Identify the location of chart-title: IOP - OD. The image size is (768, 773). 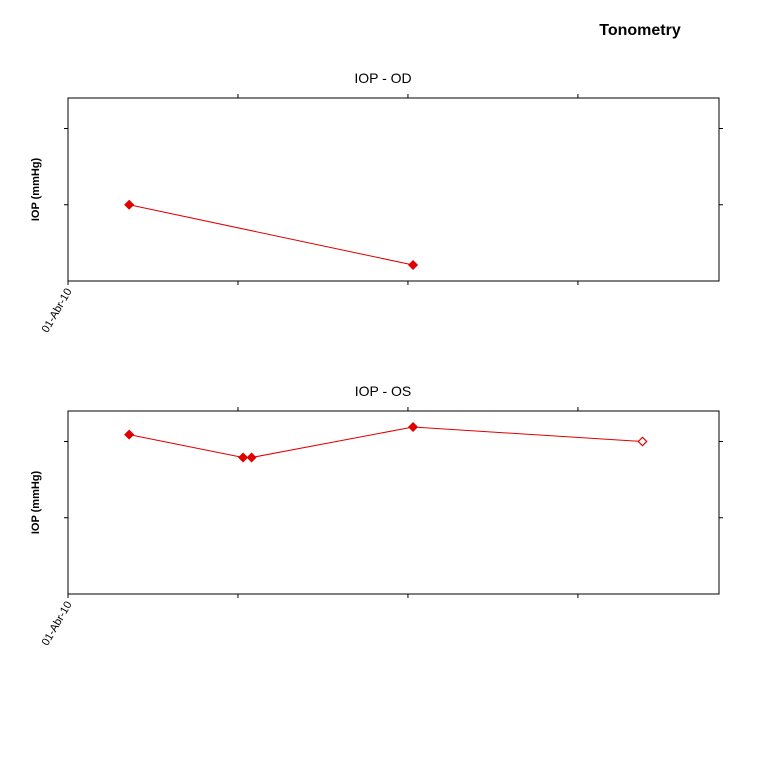
(382, 78).